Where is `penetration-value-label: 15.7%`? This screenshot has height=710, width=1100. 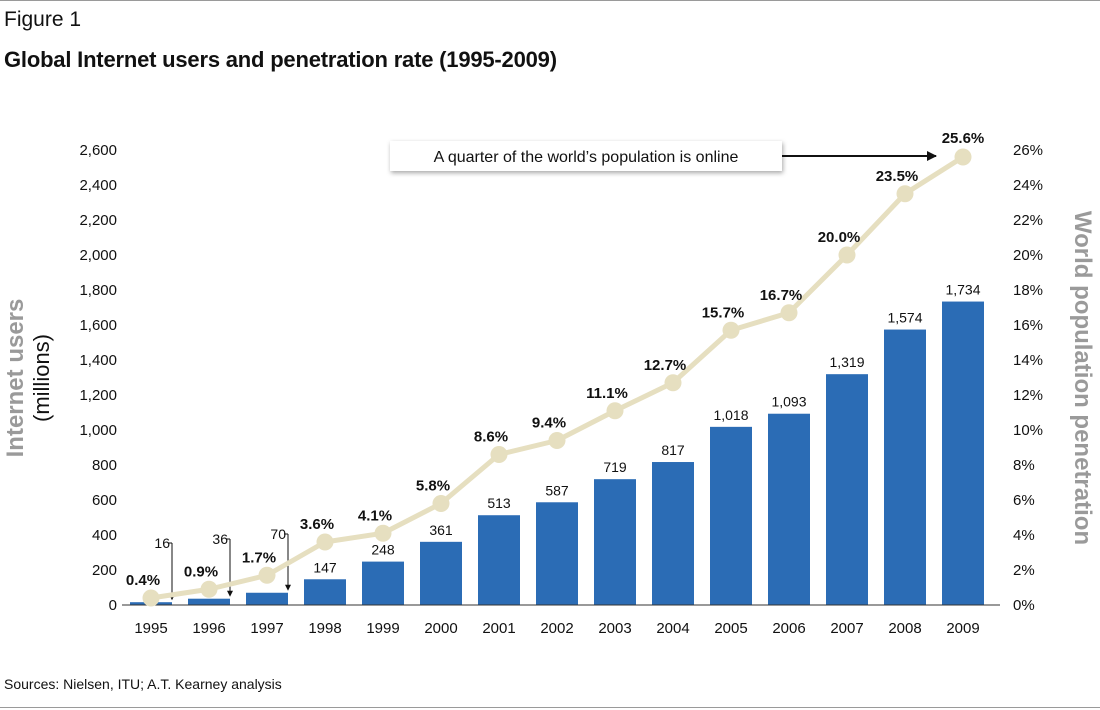 penetration-value-label: 15.7% is located at coordinates (723, 312).